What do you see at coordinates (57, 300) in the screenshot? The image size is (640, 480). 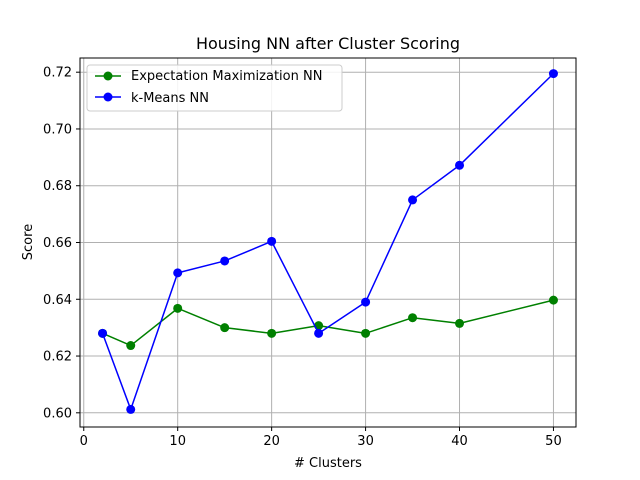 I see `y-tick-label: 0.64` at bounding box center [57, 300].